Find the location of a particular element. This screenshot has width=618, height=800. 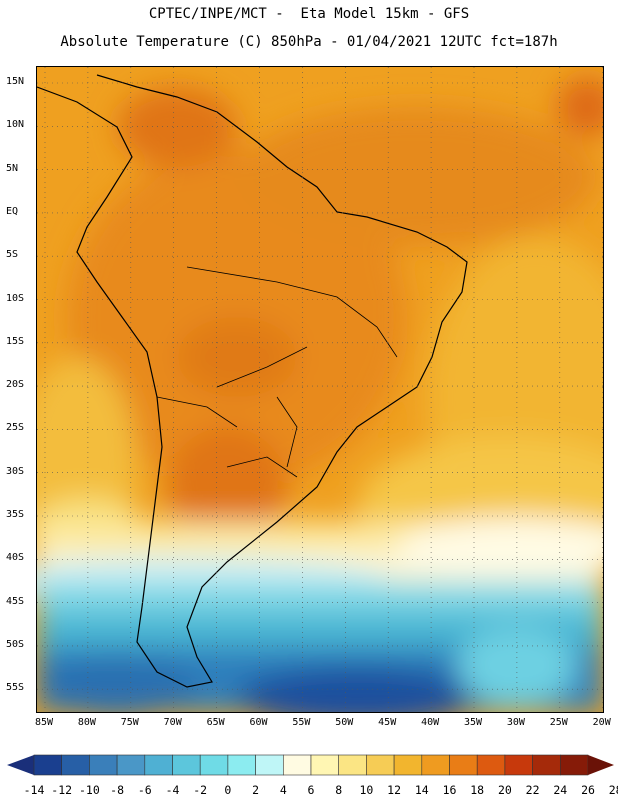

colorbar-label: 22 is located at coordinates (532, 790).